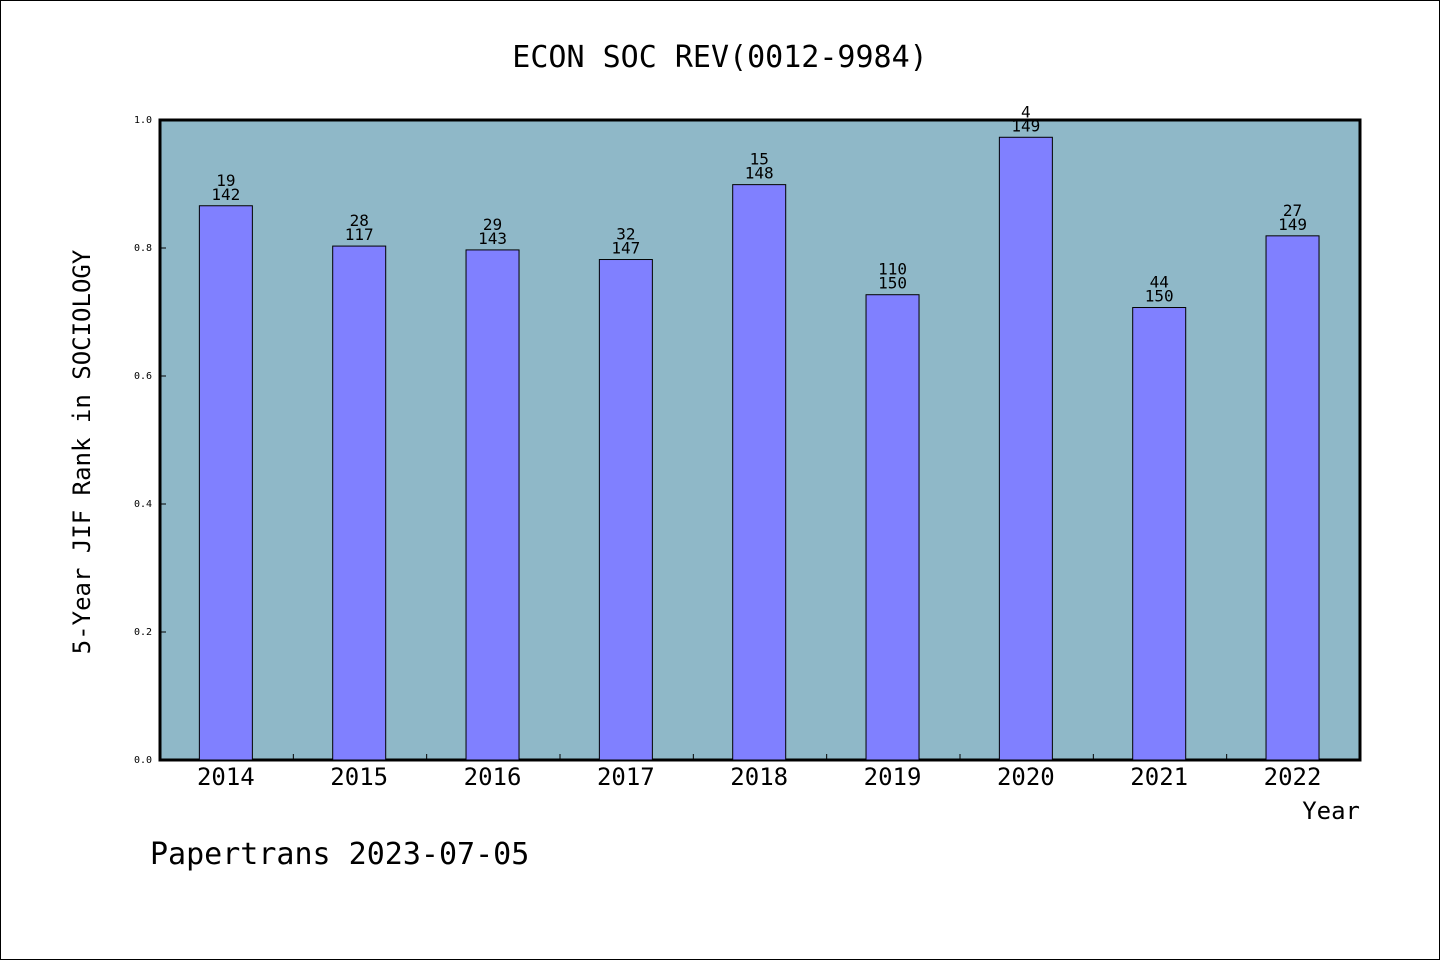 The image size is (1440, 960). What do you see at coordinates (143, 504) in the screenshot?
I see `y-tick-label: 0.4` at bounding box center [143, 504].